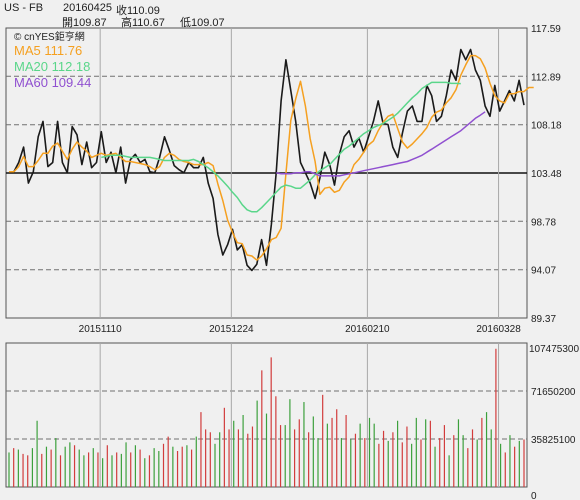 Image resolution: width=580 pixels, height=500 pixels. I want to click on symbol-label: US - FB, so click(24, 8).